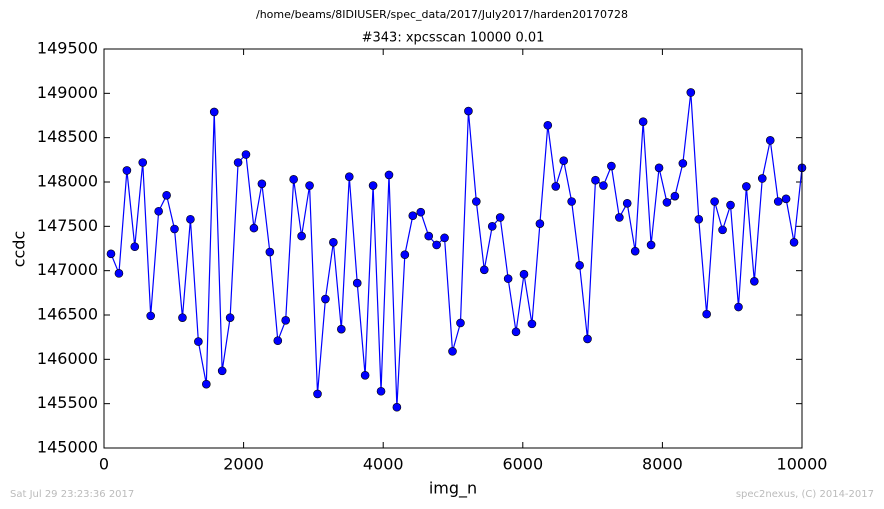  I want to click on y-axis-label: ccdc, so click(19, 249).